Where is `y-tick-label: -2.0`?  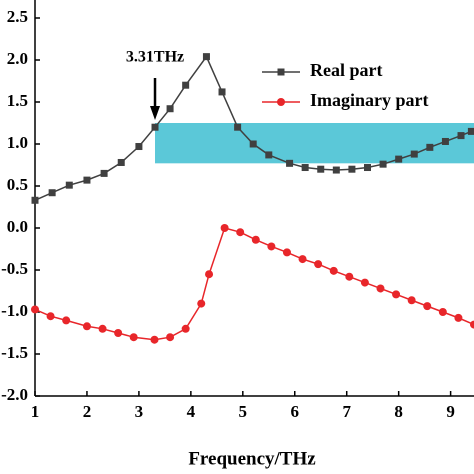 y-tick-label: -2.0 is located at coordinates (14, 394).